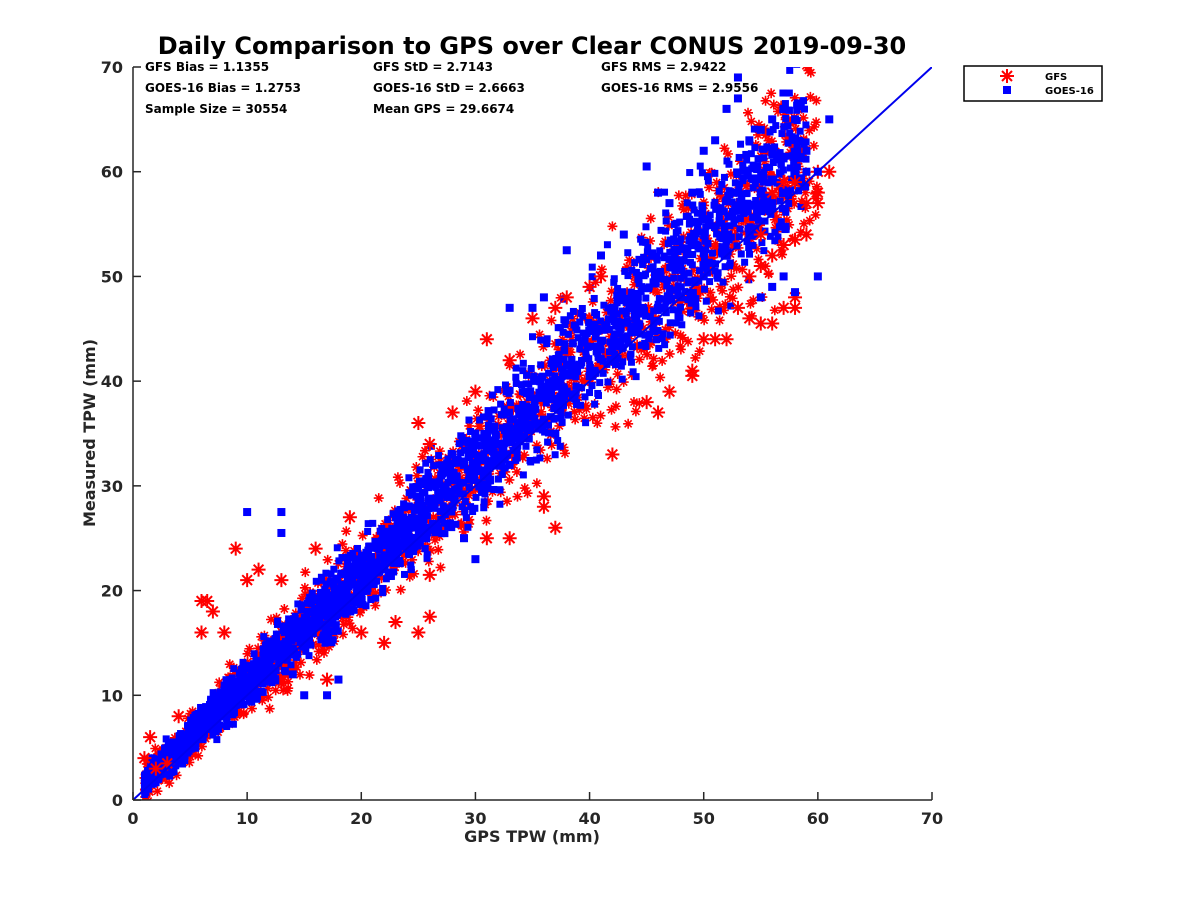  What do you see at coordinates (132, 818) in the screenshot?
I see `x-tick-label: 0` at bounding box center [132, 818].